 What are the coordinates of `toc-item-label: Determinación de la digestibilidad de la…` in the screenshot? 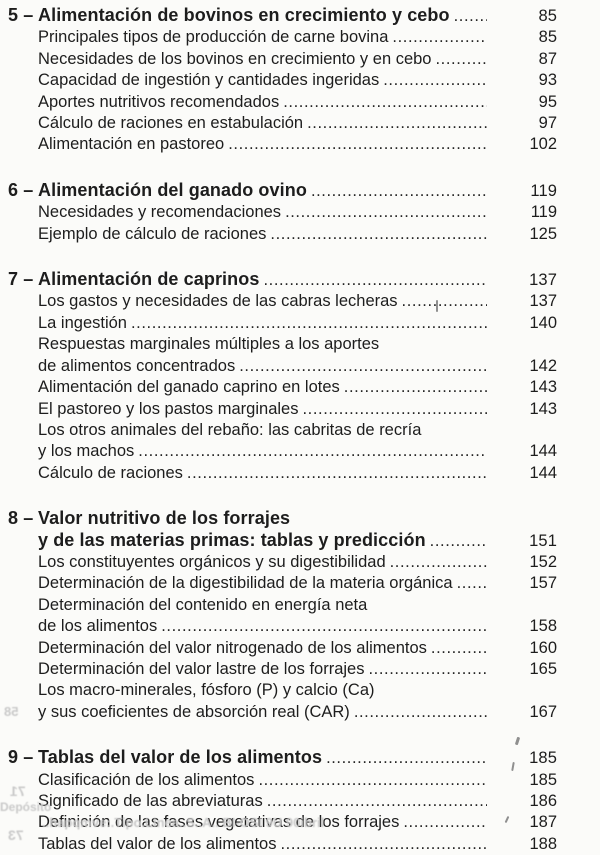 It's located at (245, 583).